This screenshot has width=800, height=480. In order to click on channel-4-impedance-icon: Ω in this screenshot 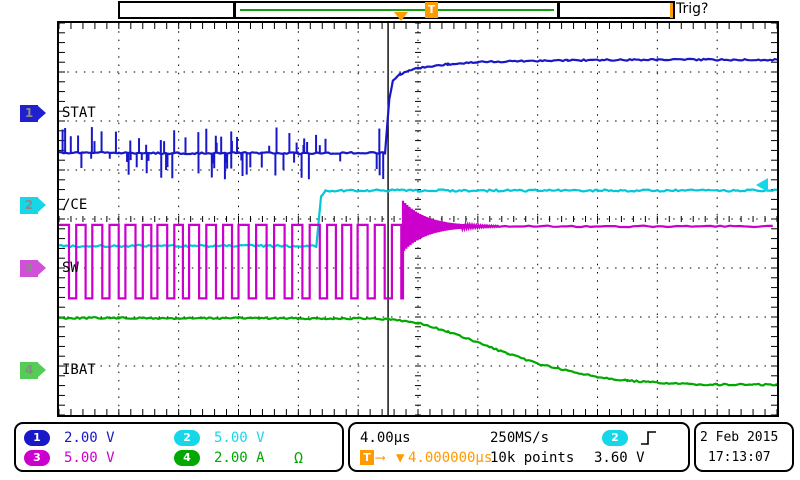, I will do `click(299, 458)`.